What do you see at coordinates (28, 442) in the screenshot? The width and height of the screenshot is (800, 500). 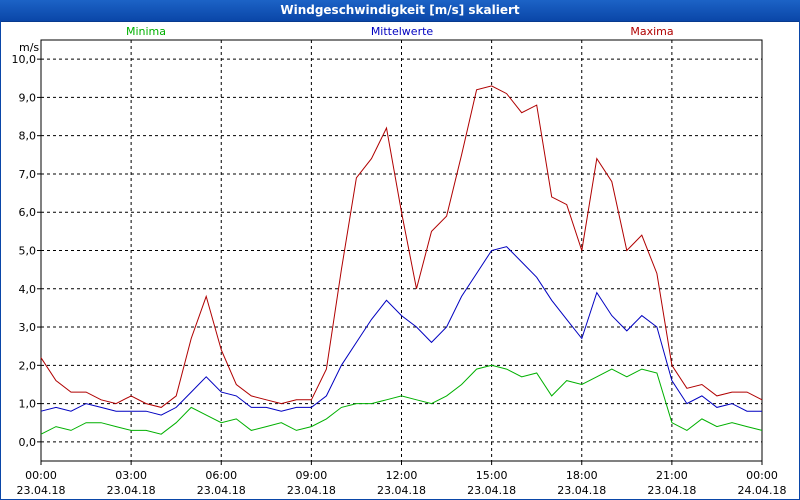 I see `y-tick-label: 0,0` at bounding box center [28, 442].